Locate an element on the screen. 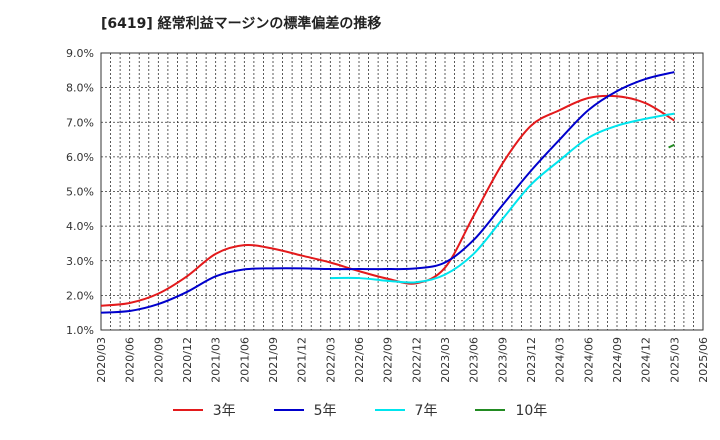 The width and height of the screenshot is (720, 440). x-tick-label: 2023/06 is located at coordinates (474, 360).